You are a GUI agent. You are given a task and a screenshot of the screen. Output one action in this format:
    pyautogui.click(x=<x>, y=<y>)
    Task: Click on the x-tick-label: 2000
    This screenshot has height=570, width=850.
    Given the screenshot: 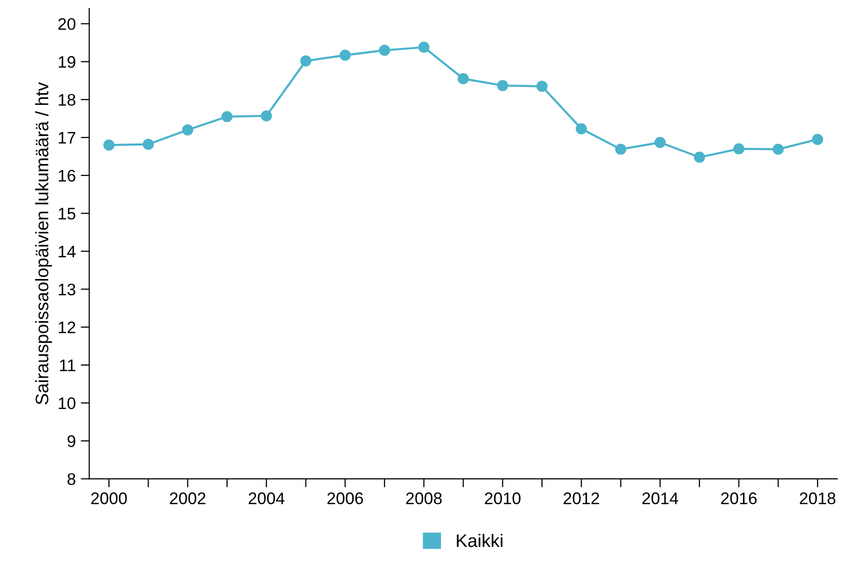 What is the action you would take?
    pyautogui.click(x=109, y=498)
    